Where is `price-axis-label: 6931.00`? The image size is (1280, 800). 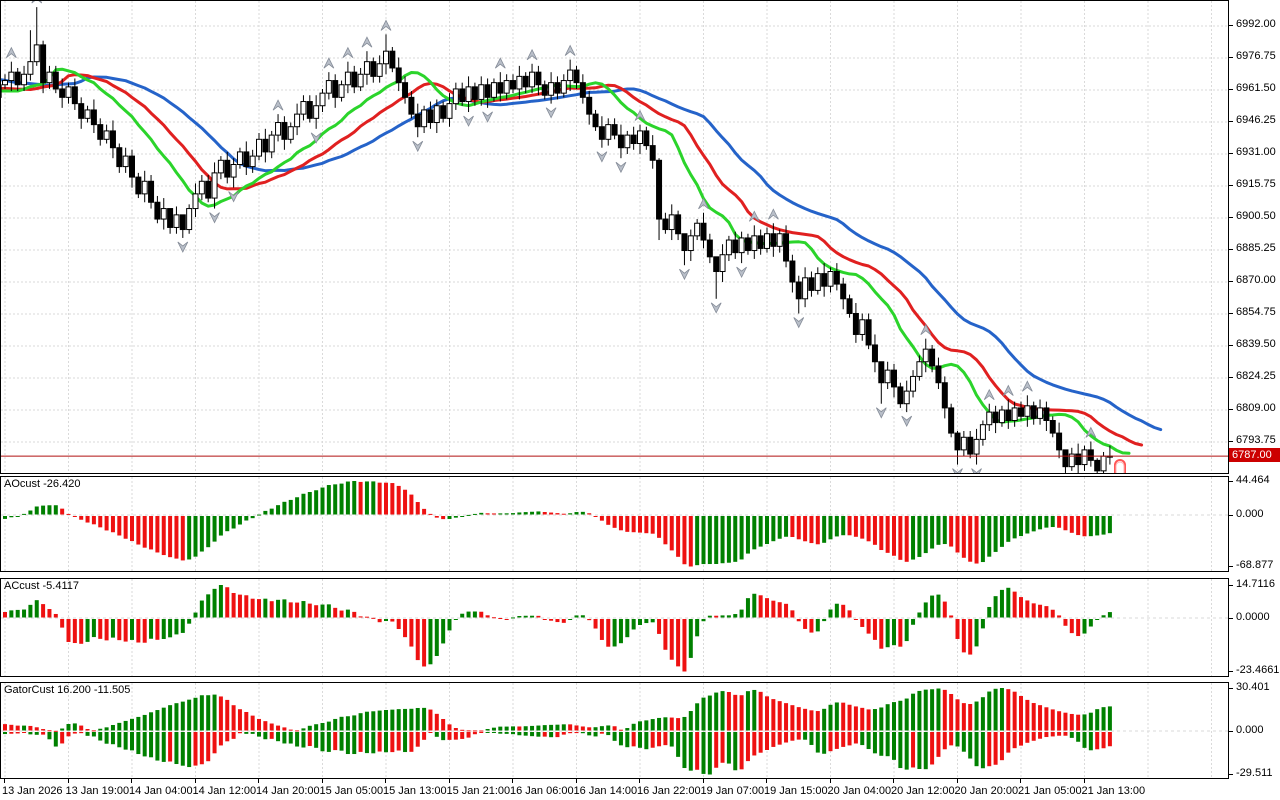
price-axis-label: 6931.00 is located at coordinates (1256, 152).